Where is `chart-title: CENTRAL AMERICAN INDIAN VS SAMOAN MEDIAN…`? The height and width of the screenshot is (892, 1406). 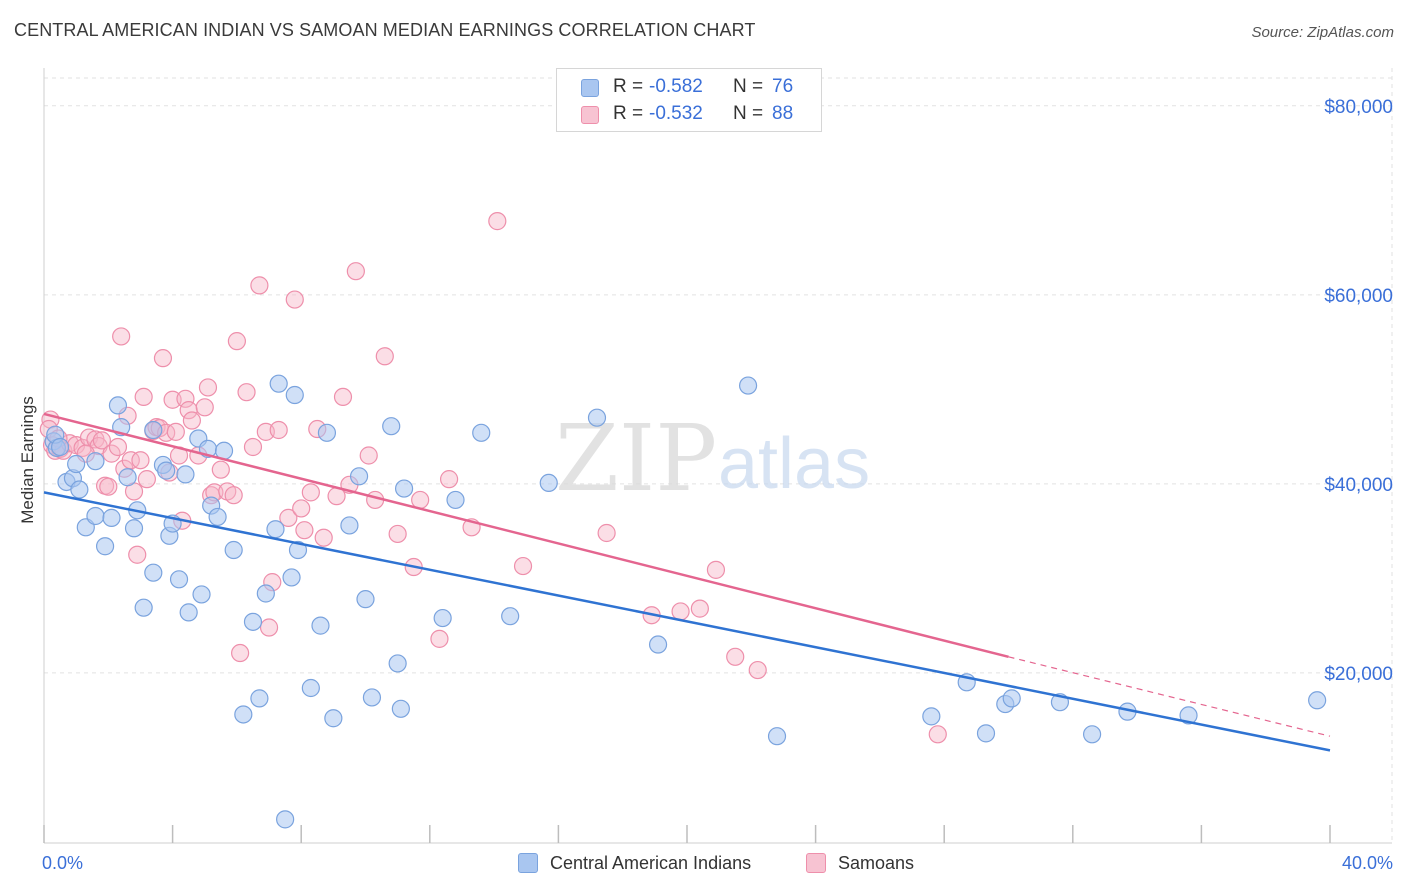 chart-title: CENTRAL AMERICAN INDIAN VS SAMOAN MEDIAN… is located at coordinates (385, 30).